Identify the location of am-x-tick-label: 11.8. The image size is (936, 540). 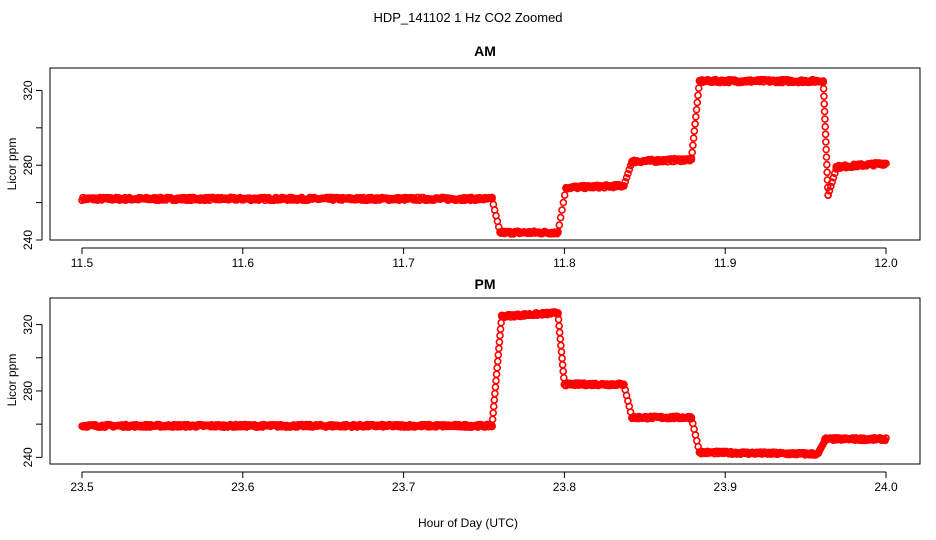
(564, 263).